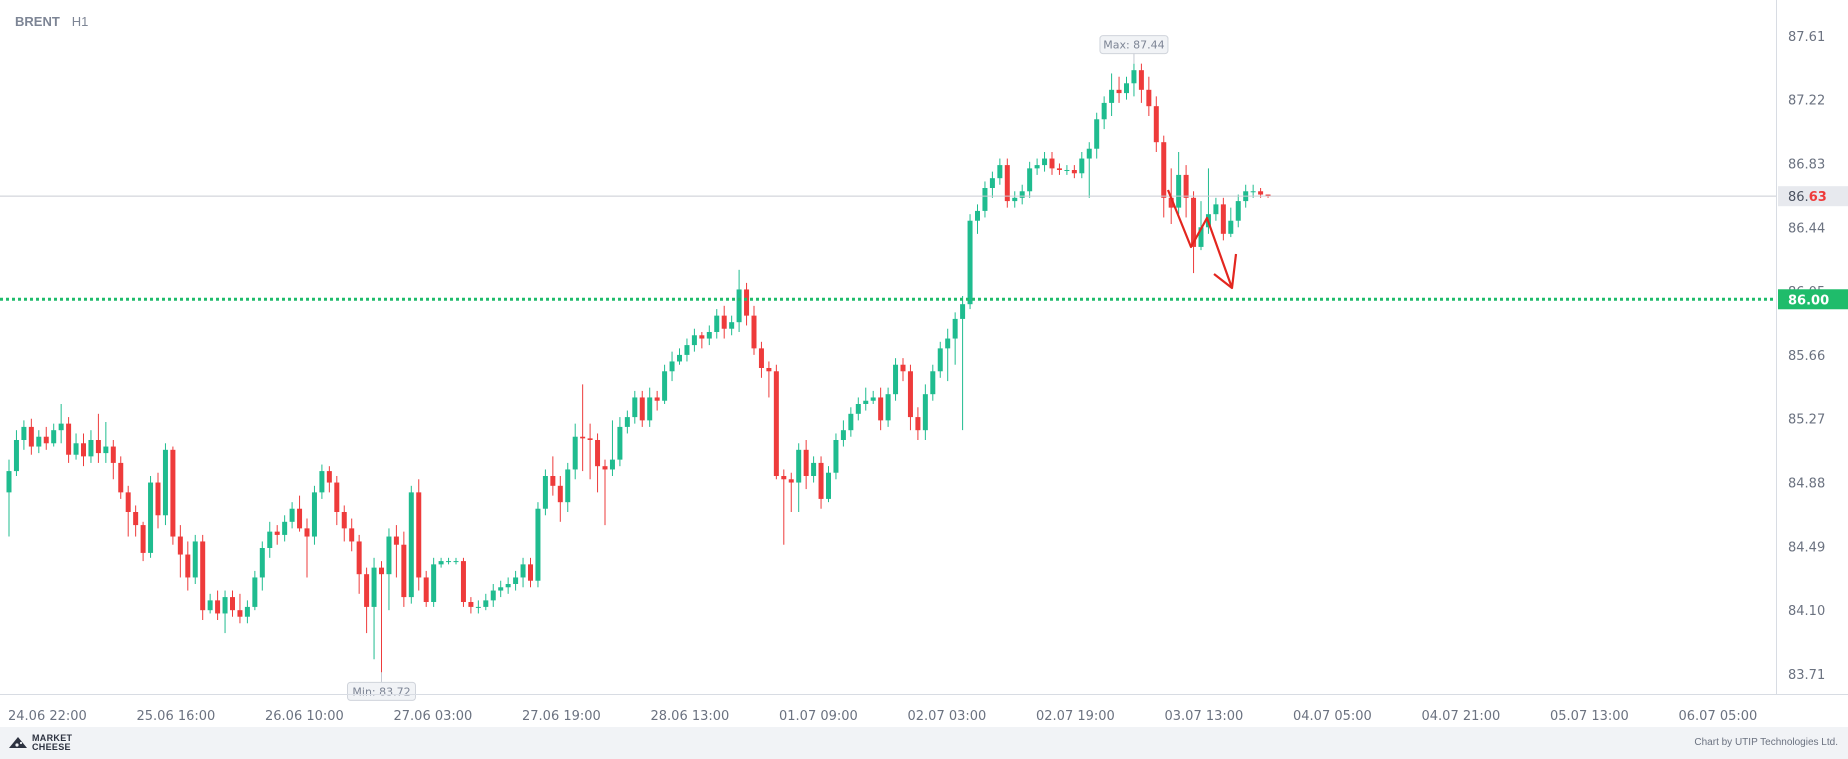 The height and width of the screenshot is (759, 1848). What do you see at coordinates (47, 716) in the screenshot?
I see `time-tick-label: 24.06 22:00` at bounding box center [47, 716].